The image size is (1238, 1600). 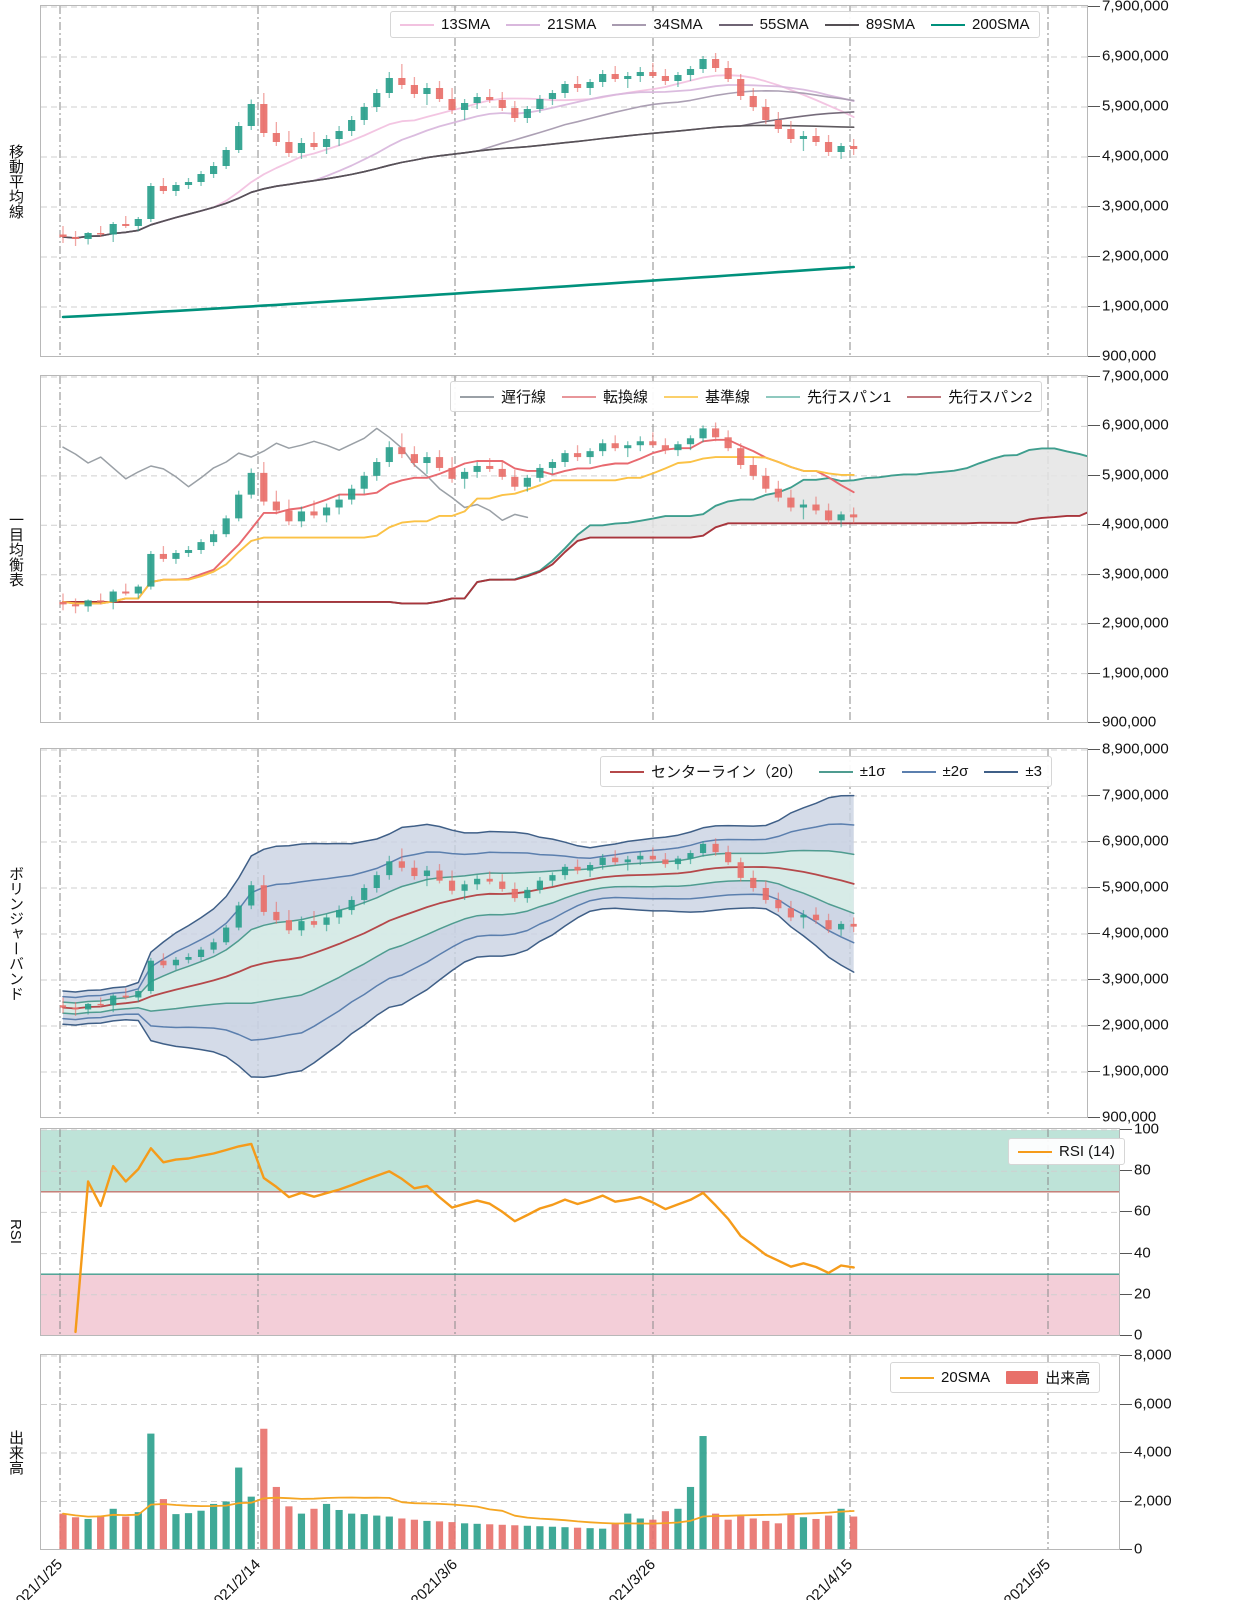 What do you see at coordinates (466, 24) in the screenshot?
I see `legend-label: 13SMA` at bounding box center [466, 24].